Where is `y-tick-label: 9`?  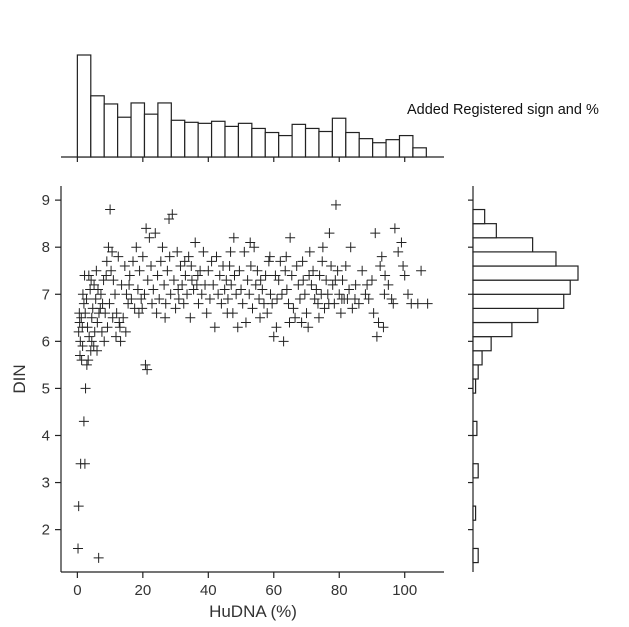
y-tick-label: 9 is located at coordinates (46, 200).